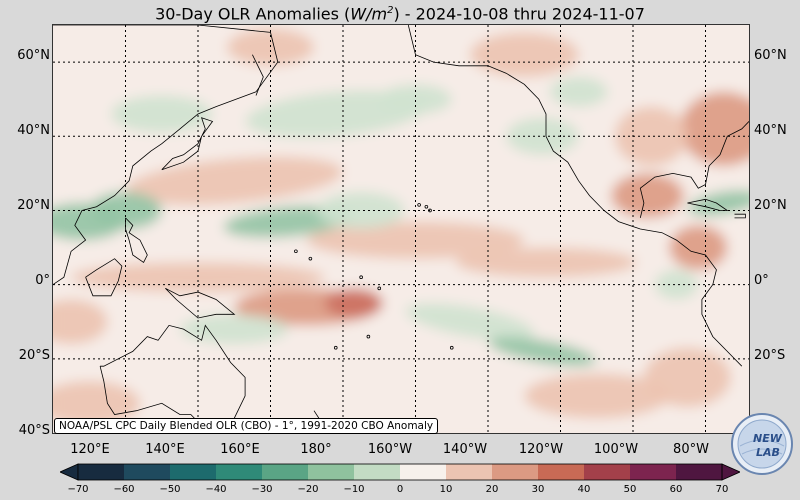  Describe the element at coordinates (519, 14) in the screenshot. I see `title-suffix: ) - 2024-10-08 thru 2024-11-07` at that location.